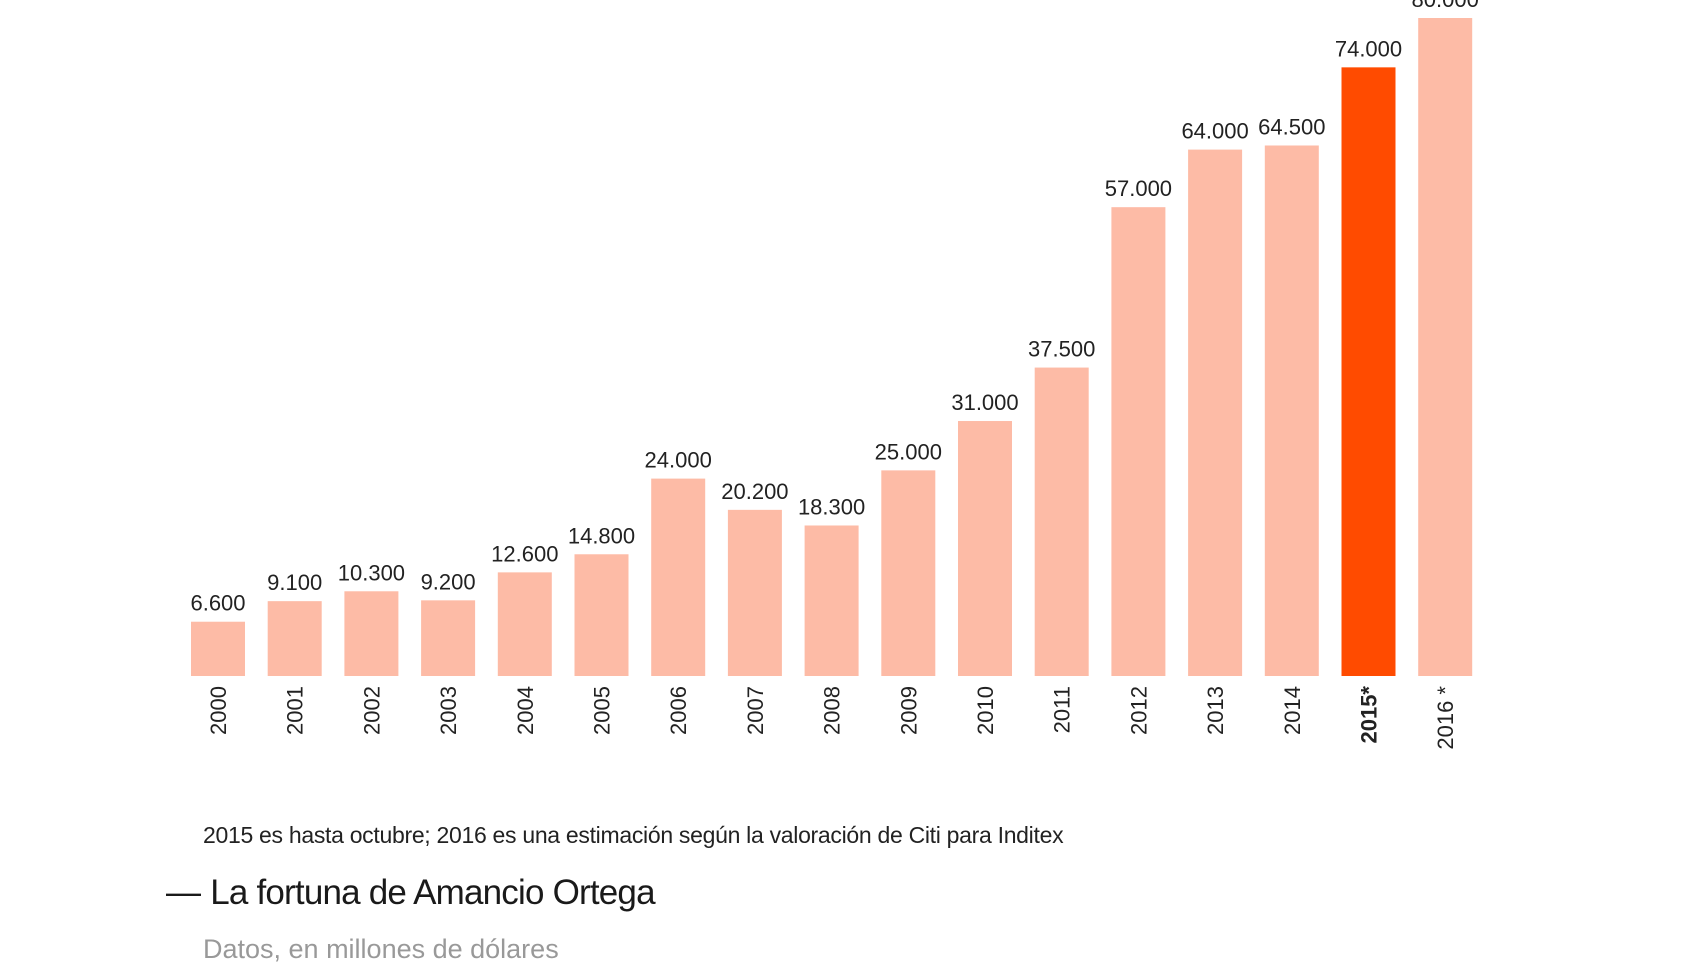 This screenshot has height=965, width=1706. I want to click on x-tick-label: 2009, so click(908, 710).